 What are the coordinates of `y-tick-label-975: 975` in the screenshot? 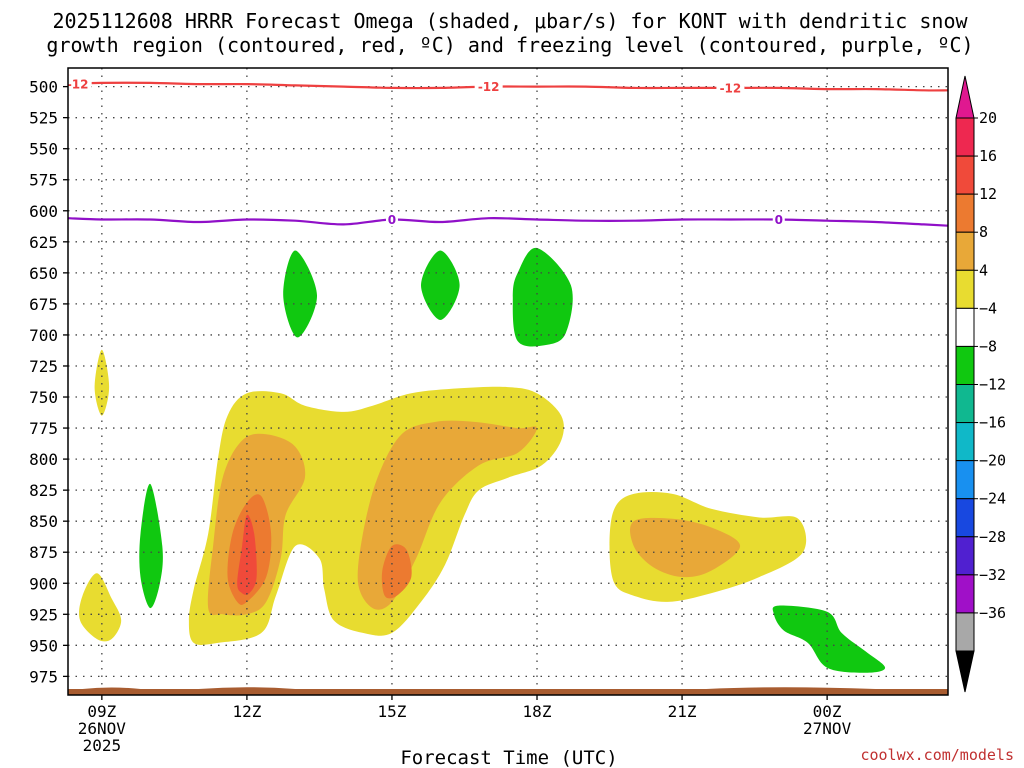 It's located at (43, 676).